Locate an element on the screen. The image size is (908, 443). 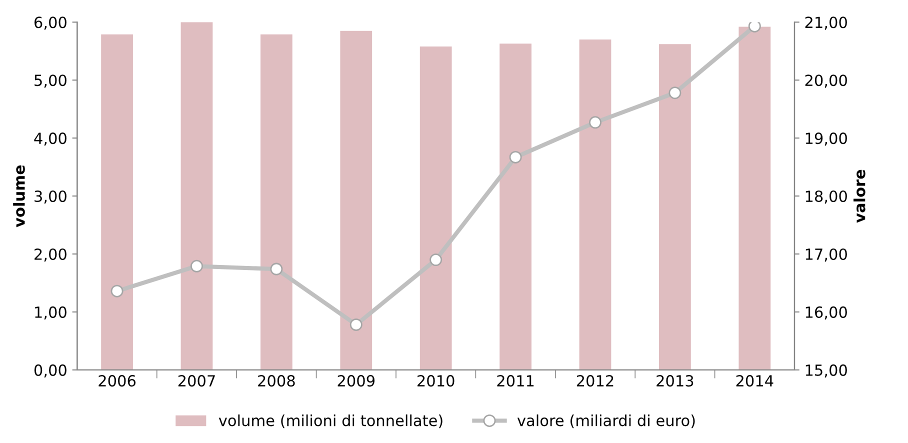
y2-tick-label: 16,00 is located at coordinates (826, 313).